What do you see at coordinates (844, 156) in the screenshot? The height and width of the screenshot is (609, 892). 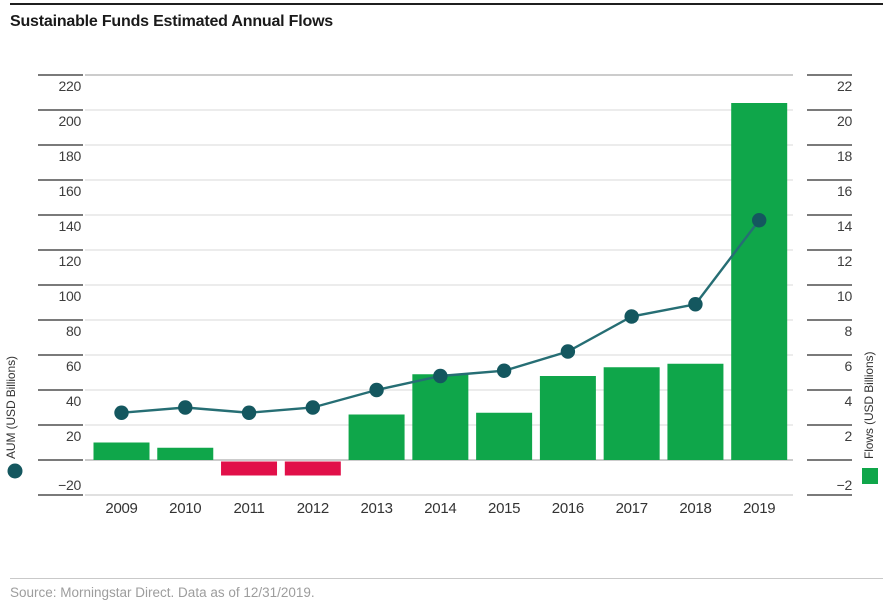 I see `right-tick-label-180: 18` at bounding box center [844, 156].